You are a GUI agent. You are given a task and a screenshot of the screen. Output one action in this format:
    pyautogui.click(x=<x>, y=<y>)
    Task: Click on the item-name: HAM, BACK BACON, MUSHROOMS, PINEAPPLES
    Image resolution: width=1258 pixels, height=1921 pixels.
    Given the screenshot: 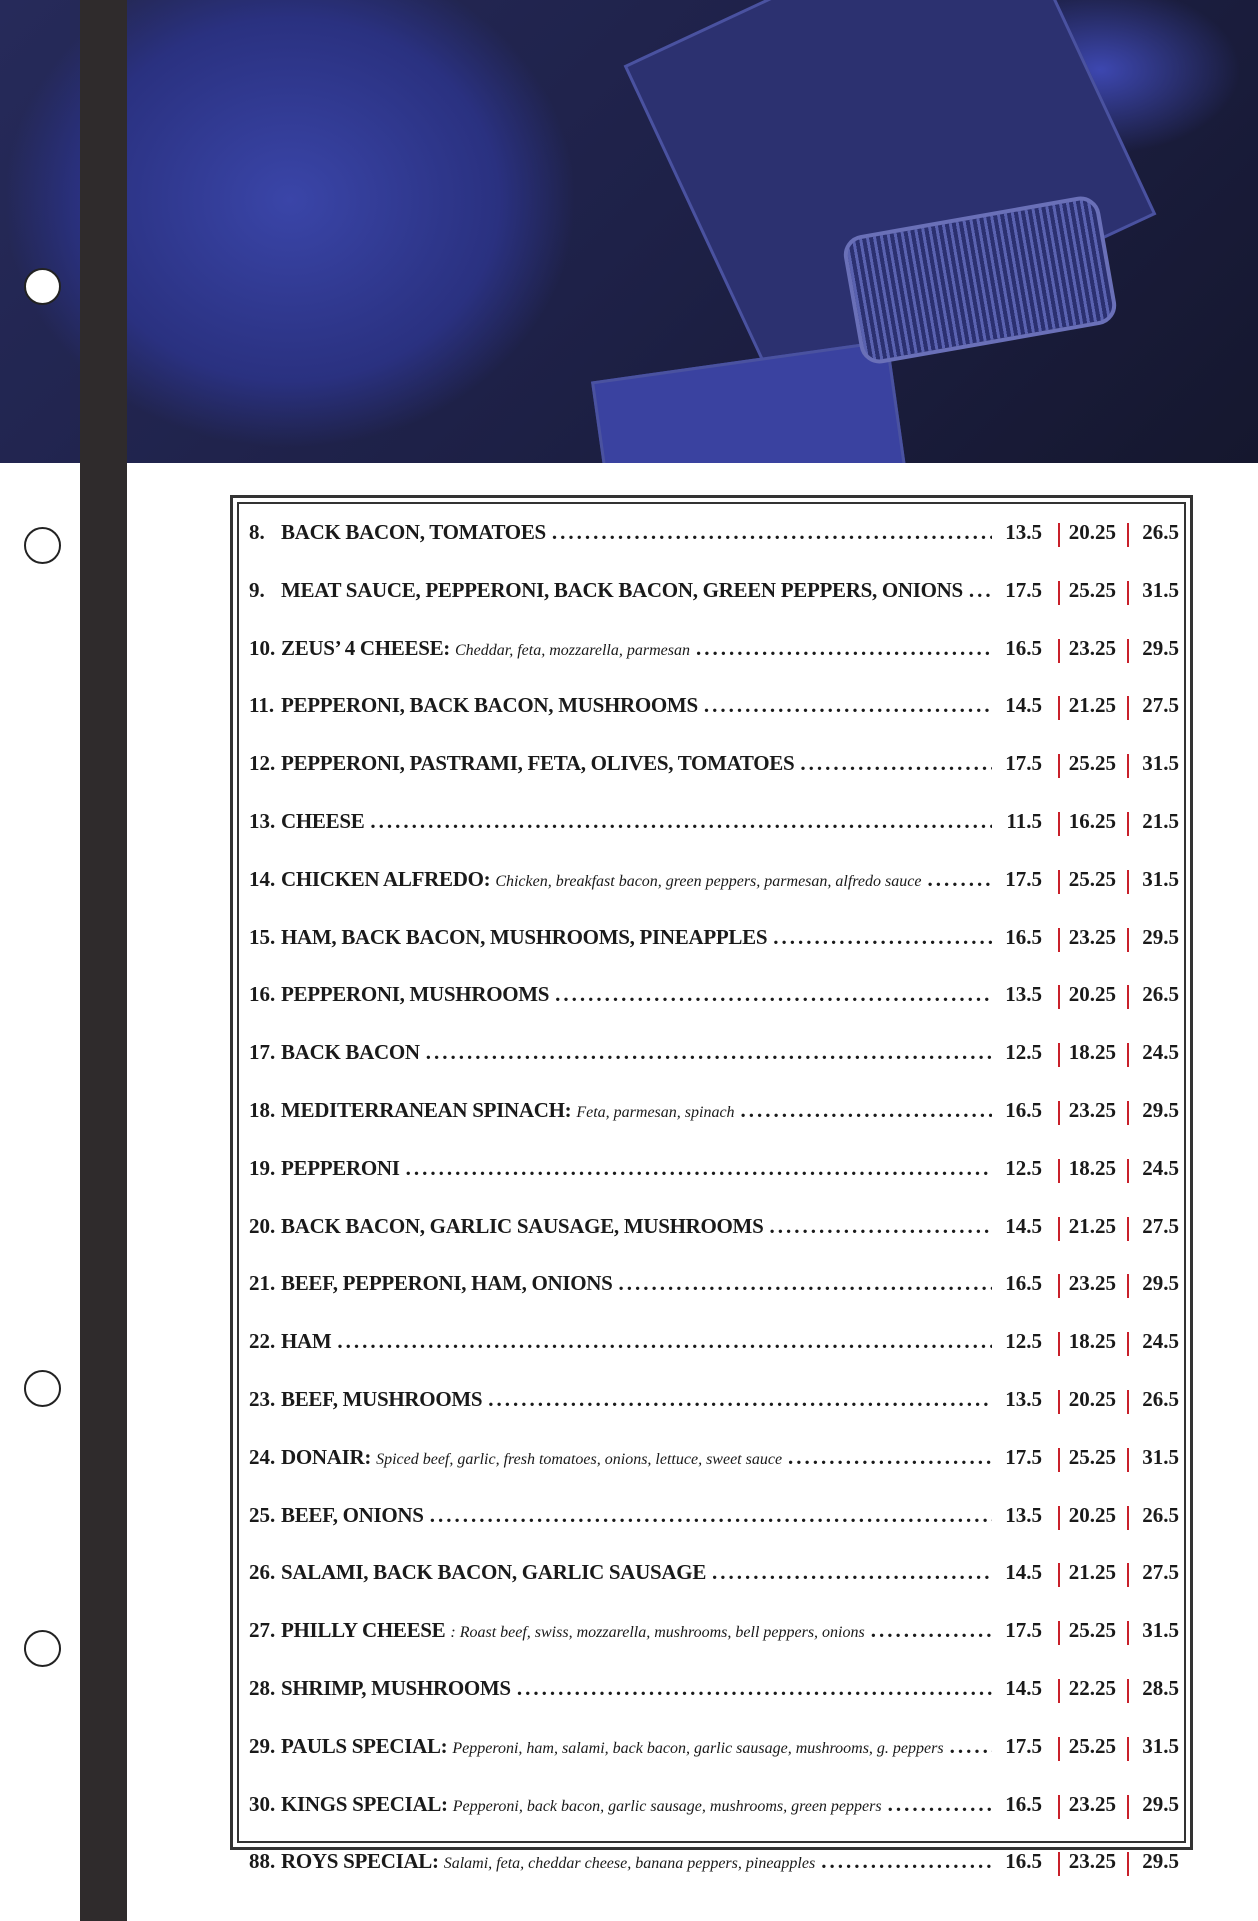 What is the action you would take?
    pyautogui.click(x=524, y=936)
    